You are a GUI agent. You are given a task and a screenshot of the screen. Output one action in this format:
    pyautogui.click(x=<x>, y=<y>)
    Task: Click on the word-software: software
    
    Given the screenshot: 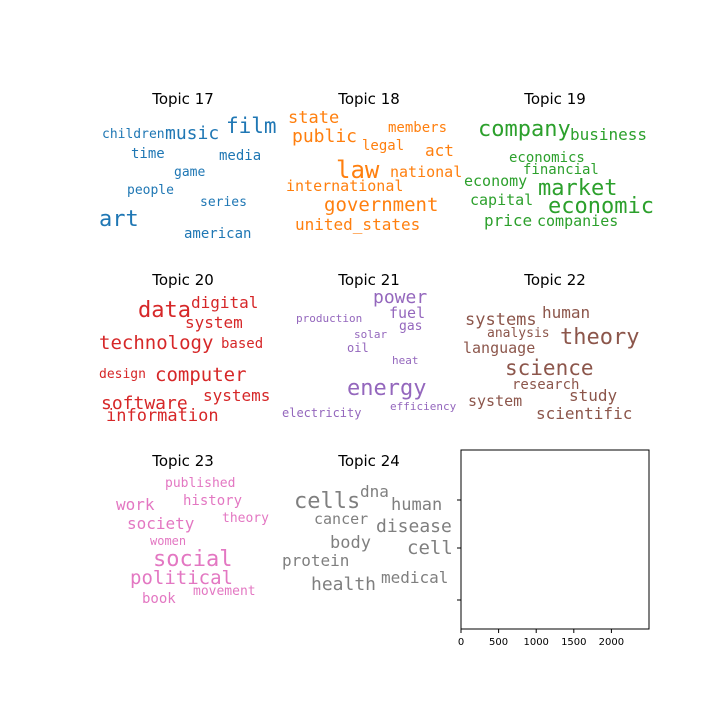 What is the action you would take?
    pyautogui.click(x=144, y=403)
    